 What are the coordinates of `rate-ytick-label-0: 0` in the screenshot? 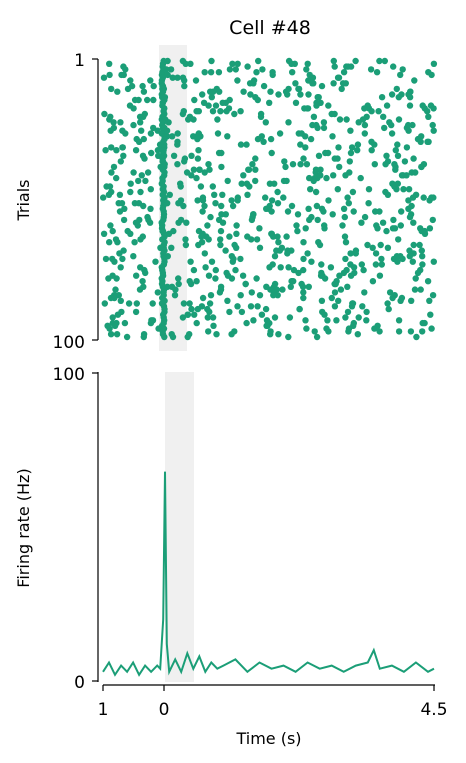 It's located at (79, 683).